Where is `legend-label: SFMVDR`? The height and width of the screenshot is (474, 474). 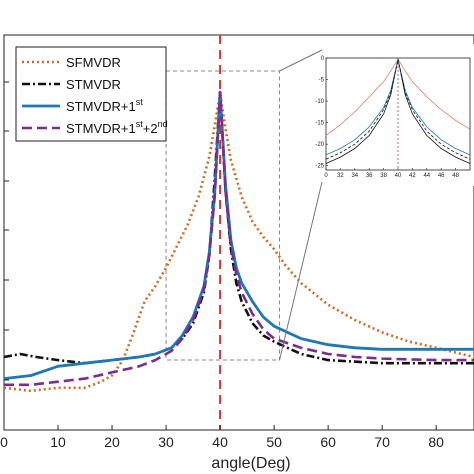 legend-label: SFMVDR is located at coordinates (93, 62).